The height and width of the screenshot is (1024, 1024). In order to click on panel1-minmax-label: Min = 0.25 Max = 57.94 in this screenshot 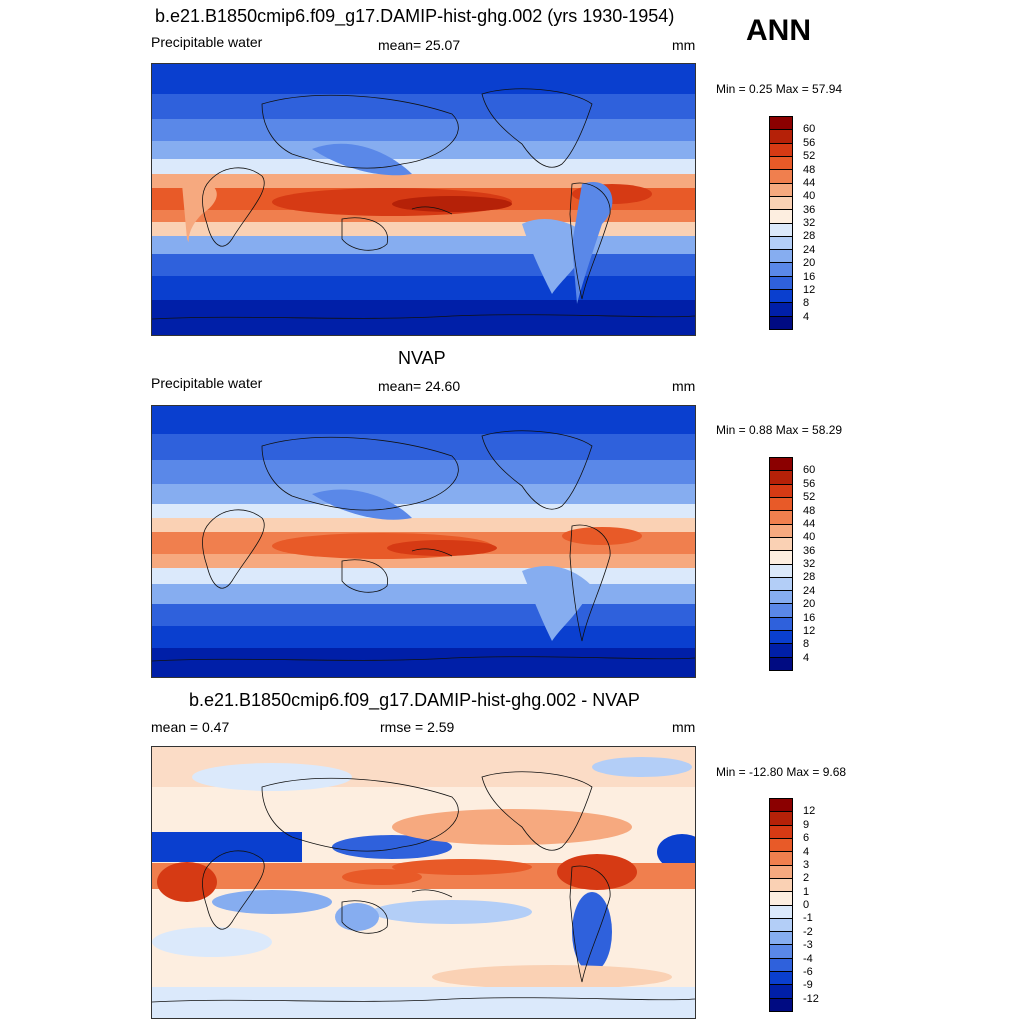, I will do `click(779, 89)`.